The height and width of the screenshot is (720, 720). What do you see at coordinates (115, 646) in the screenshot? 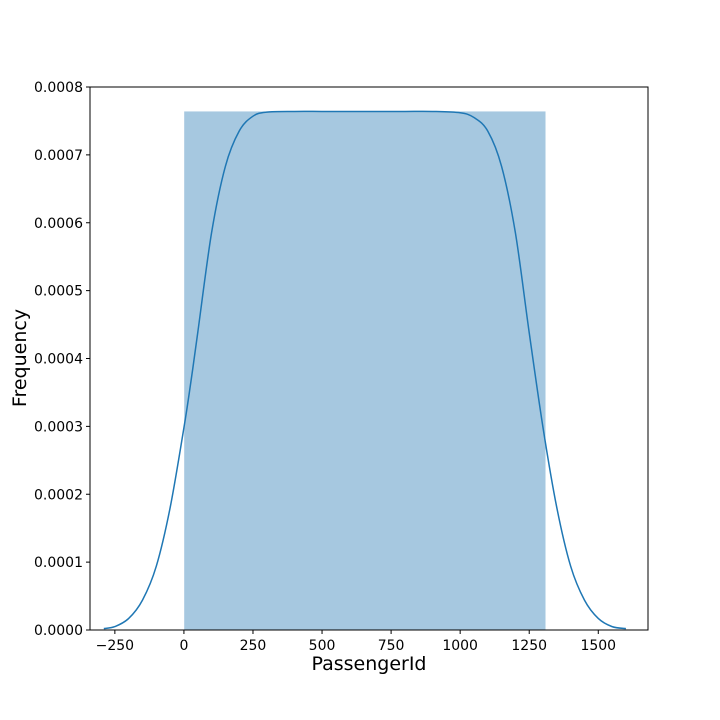
I see `x-tick-label: −250` at bounding box center [115, 646].